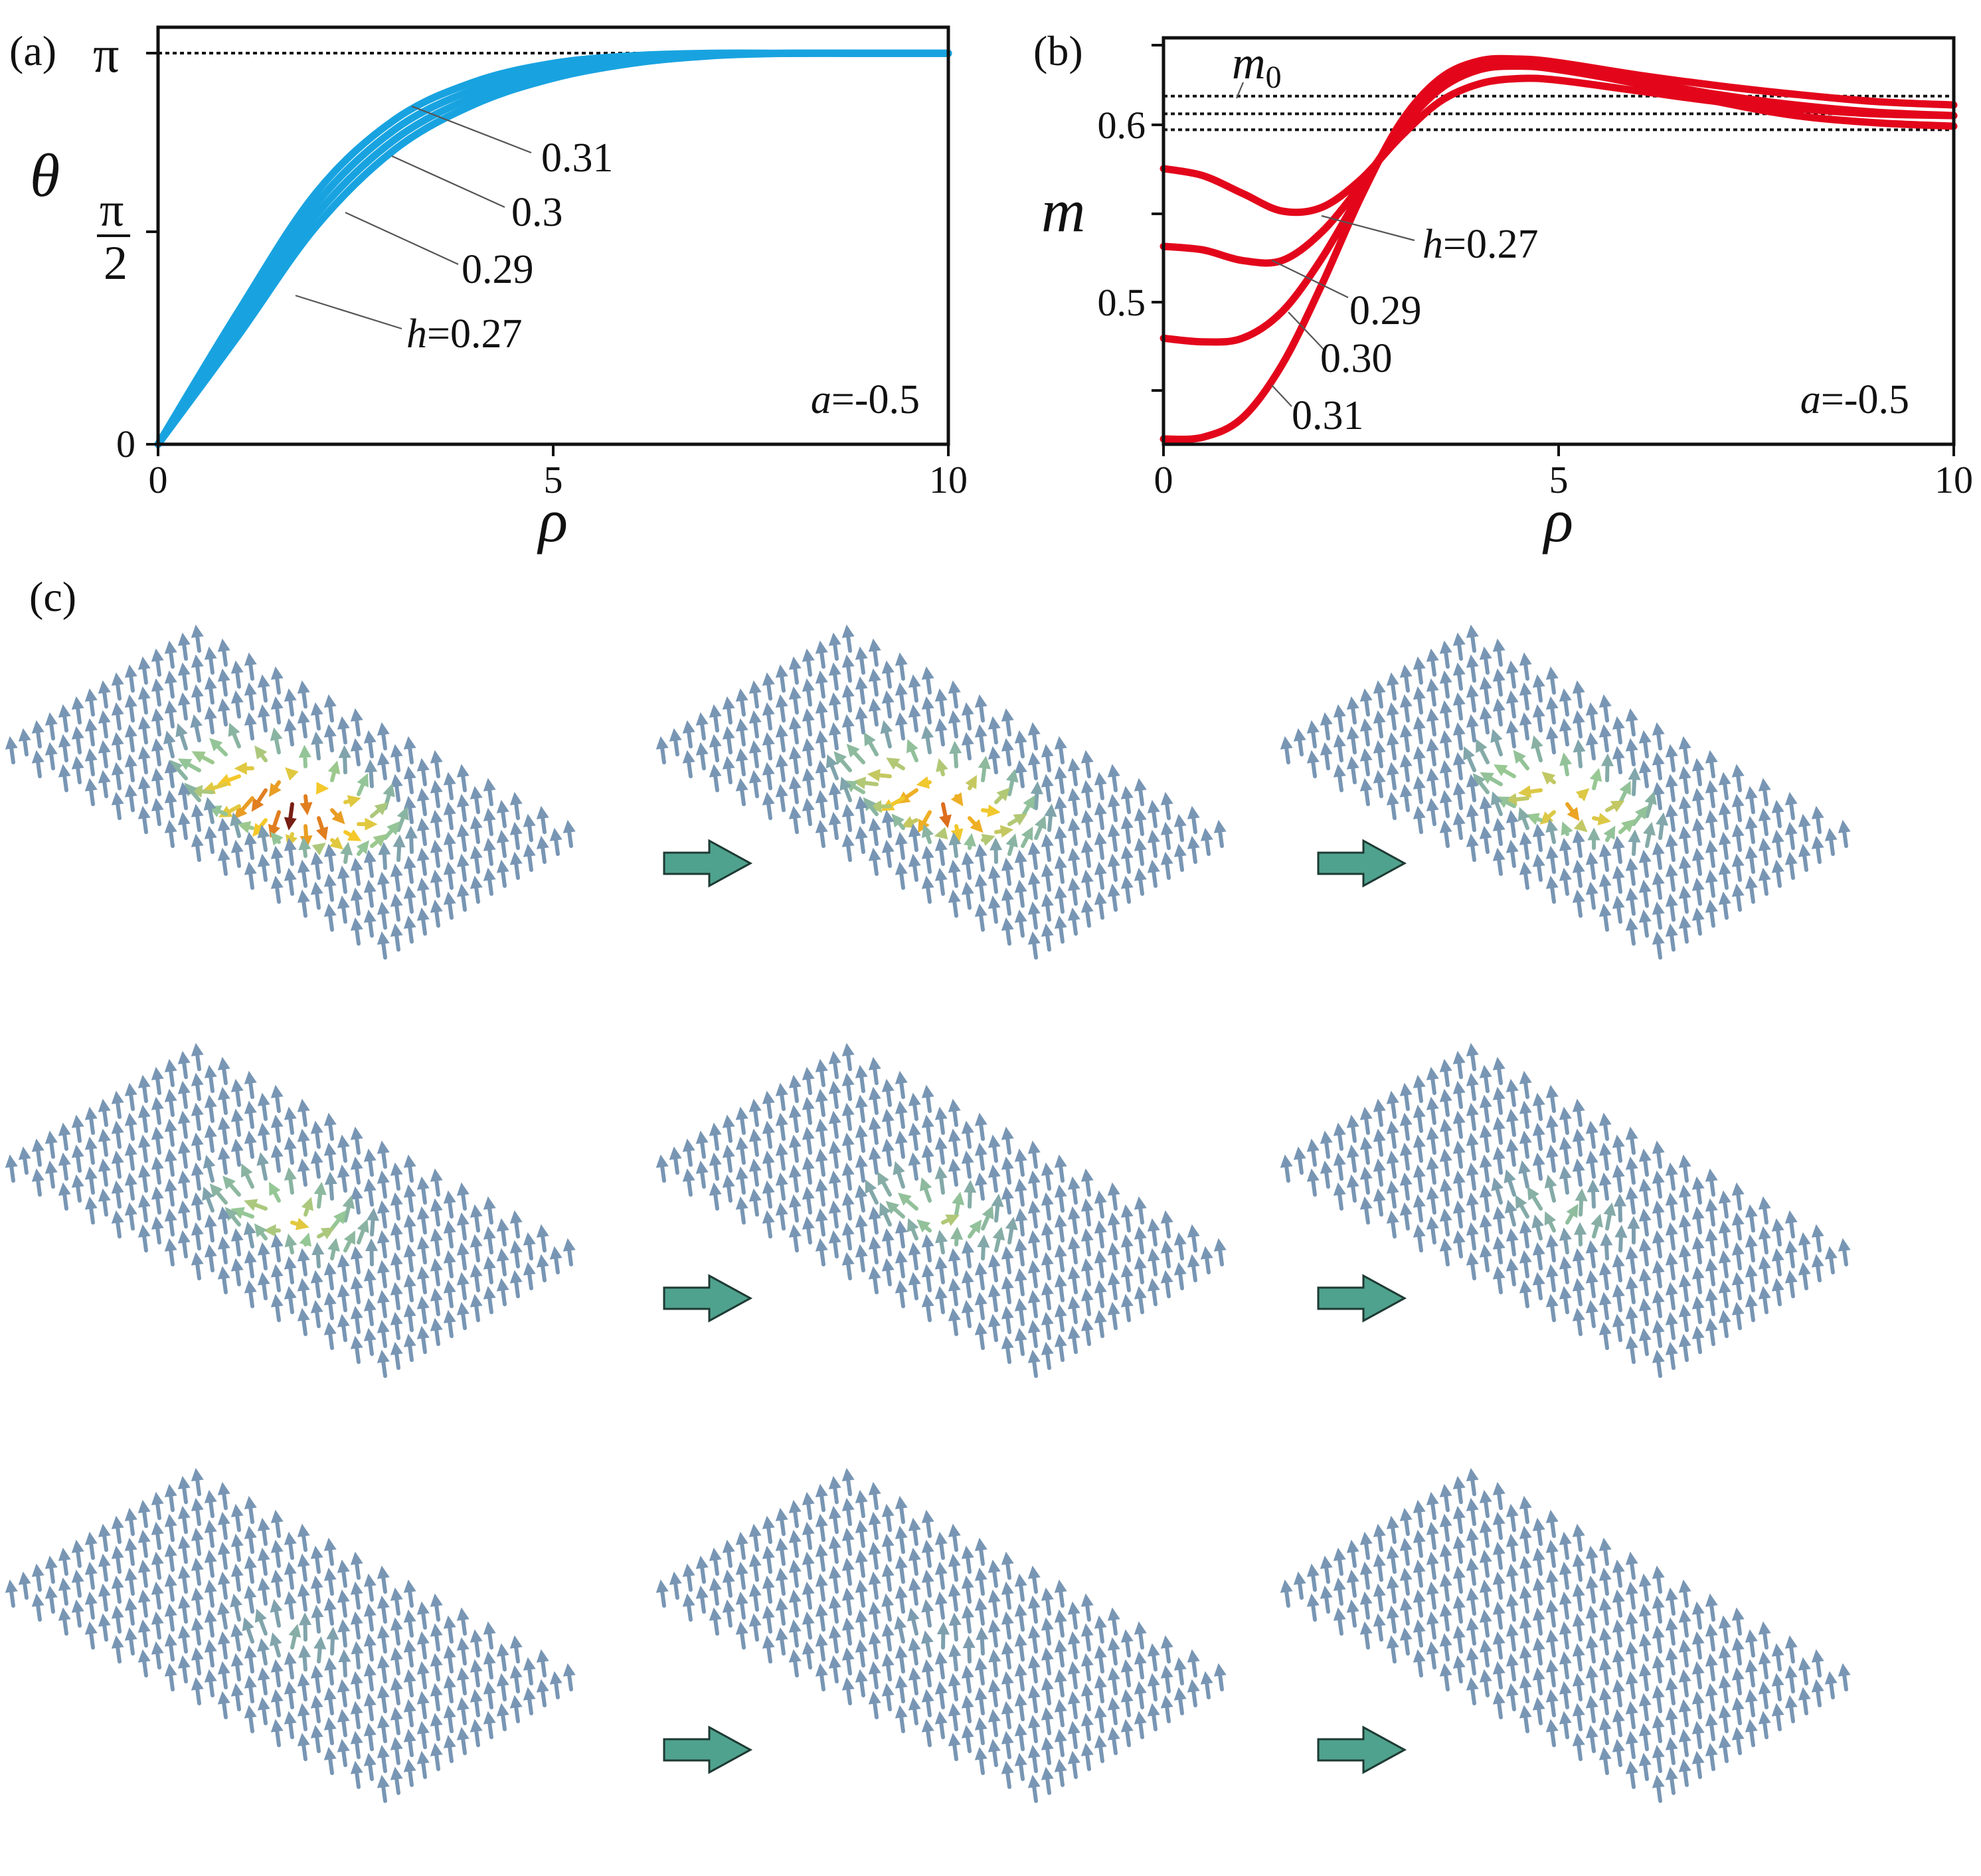 This screenshot has height=1876, width=1981. What do you see at coordinates (498, 269) in the screenshot?
I see `panel-a-series-label-029: 0.29` at bounding box center [498, 269].